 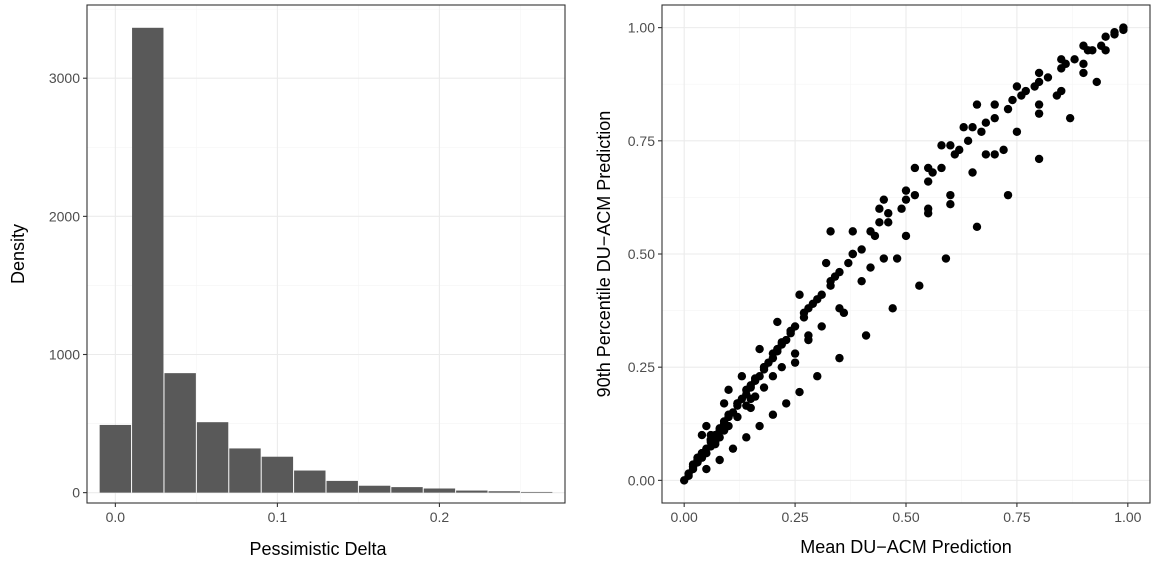 What do you see at coordinates (278, 517) in the screenshot?
I see `h-x-tick-label: 0.1` at bounding box center [278, 517].